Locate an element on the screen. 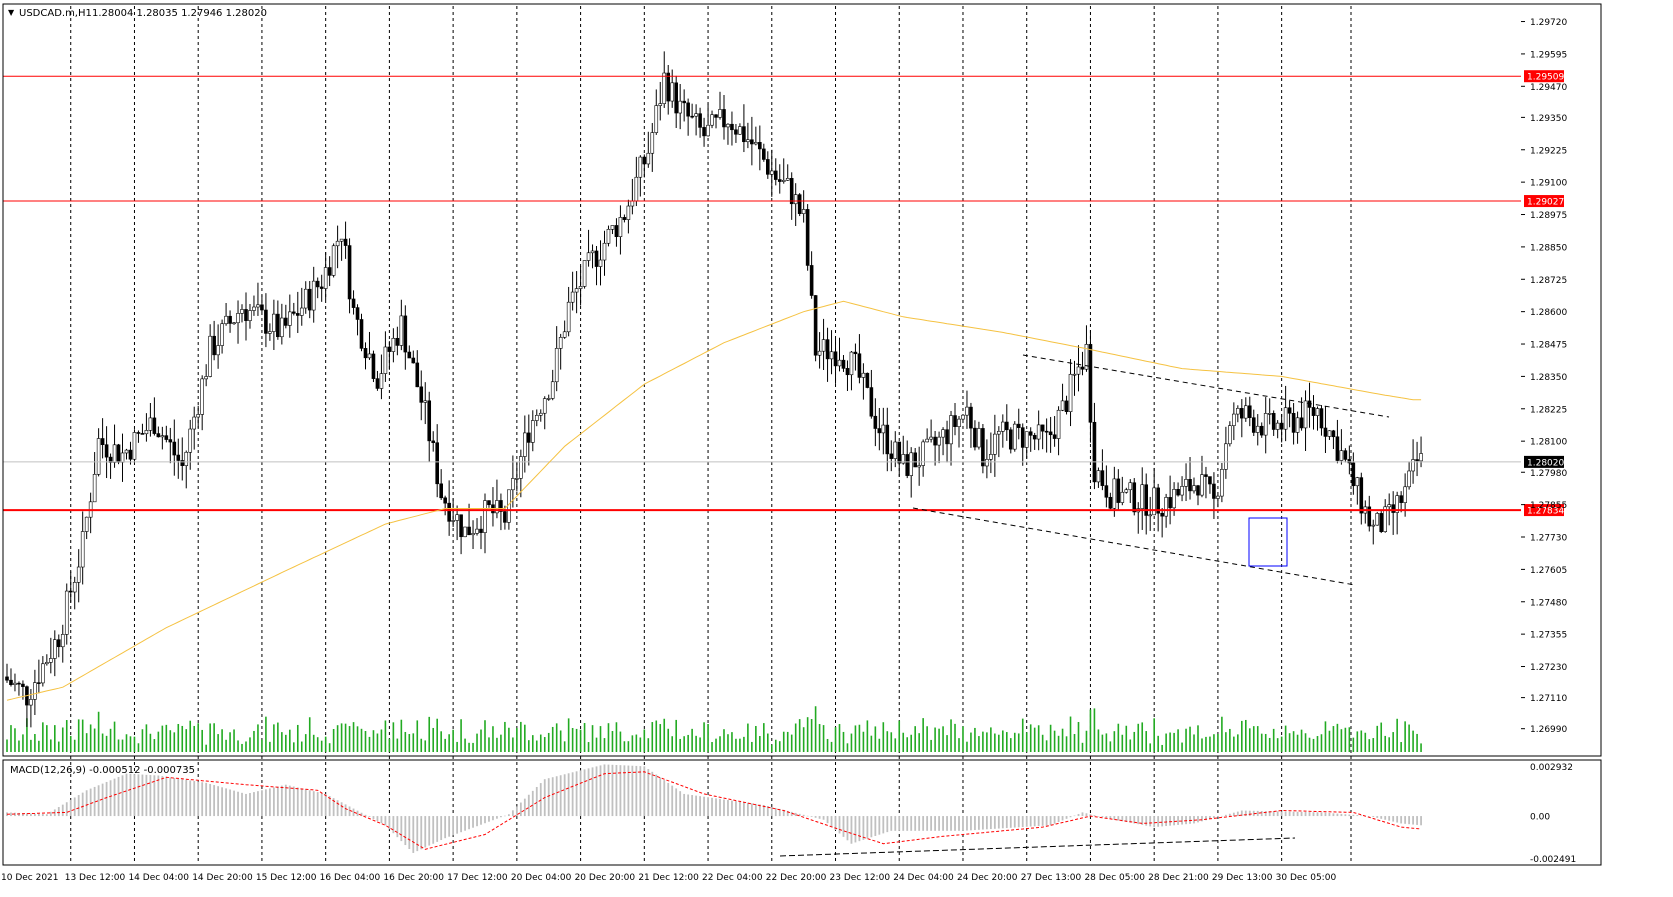 This screenshot has width=1673, height=897. collapse-triangle-icon: ▼ is located at coordinates (11, 12).